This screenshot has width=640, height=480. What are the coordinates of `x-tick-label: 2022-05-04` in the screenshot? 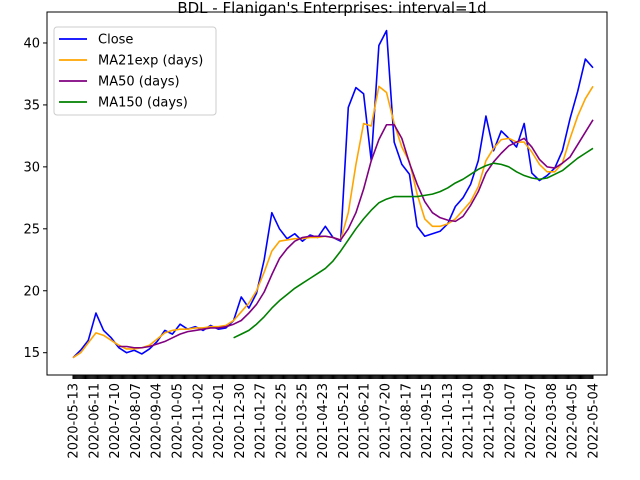 It's located at (594, 421).